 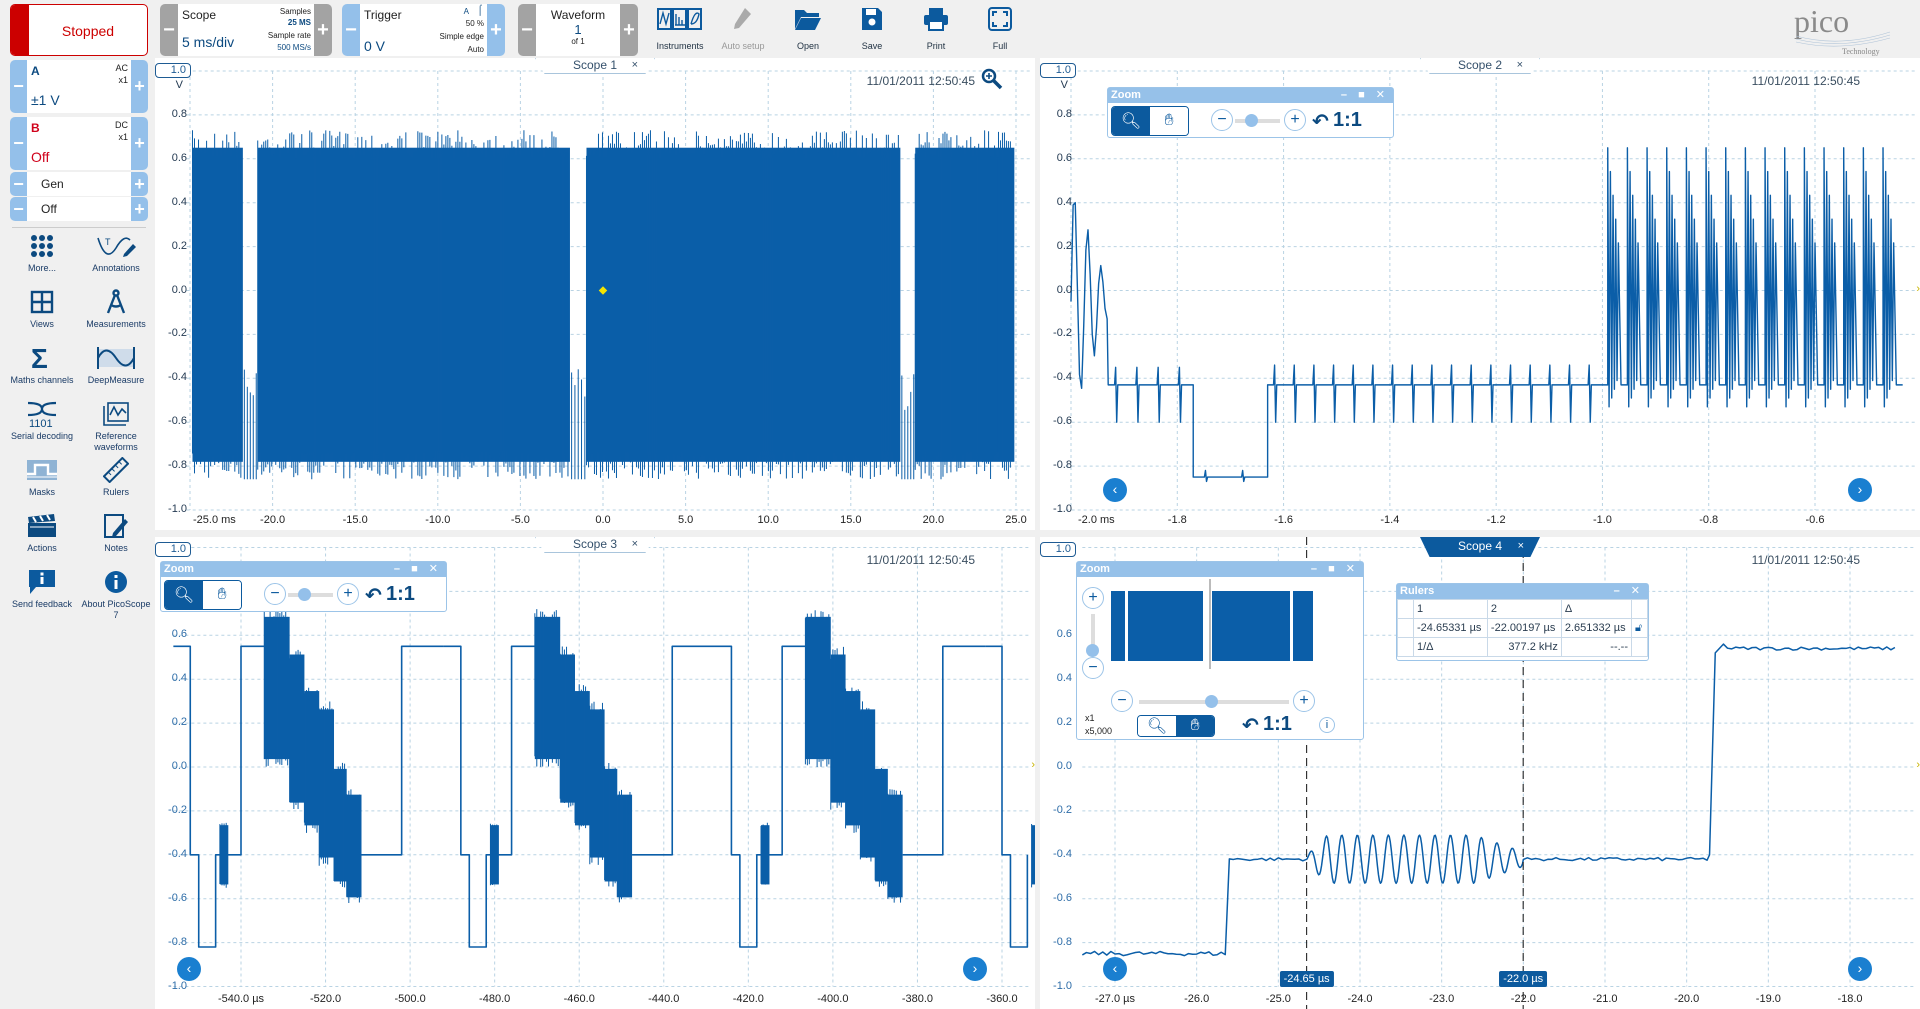 What do you see at coordinates (139, 184) in the screenshot?
I see `generator-increase-button: +` at bounding box center [139, 184].